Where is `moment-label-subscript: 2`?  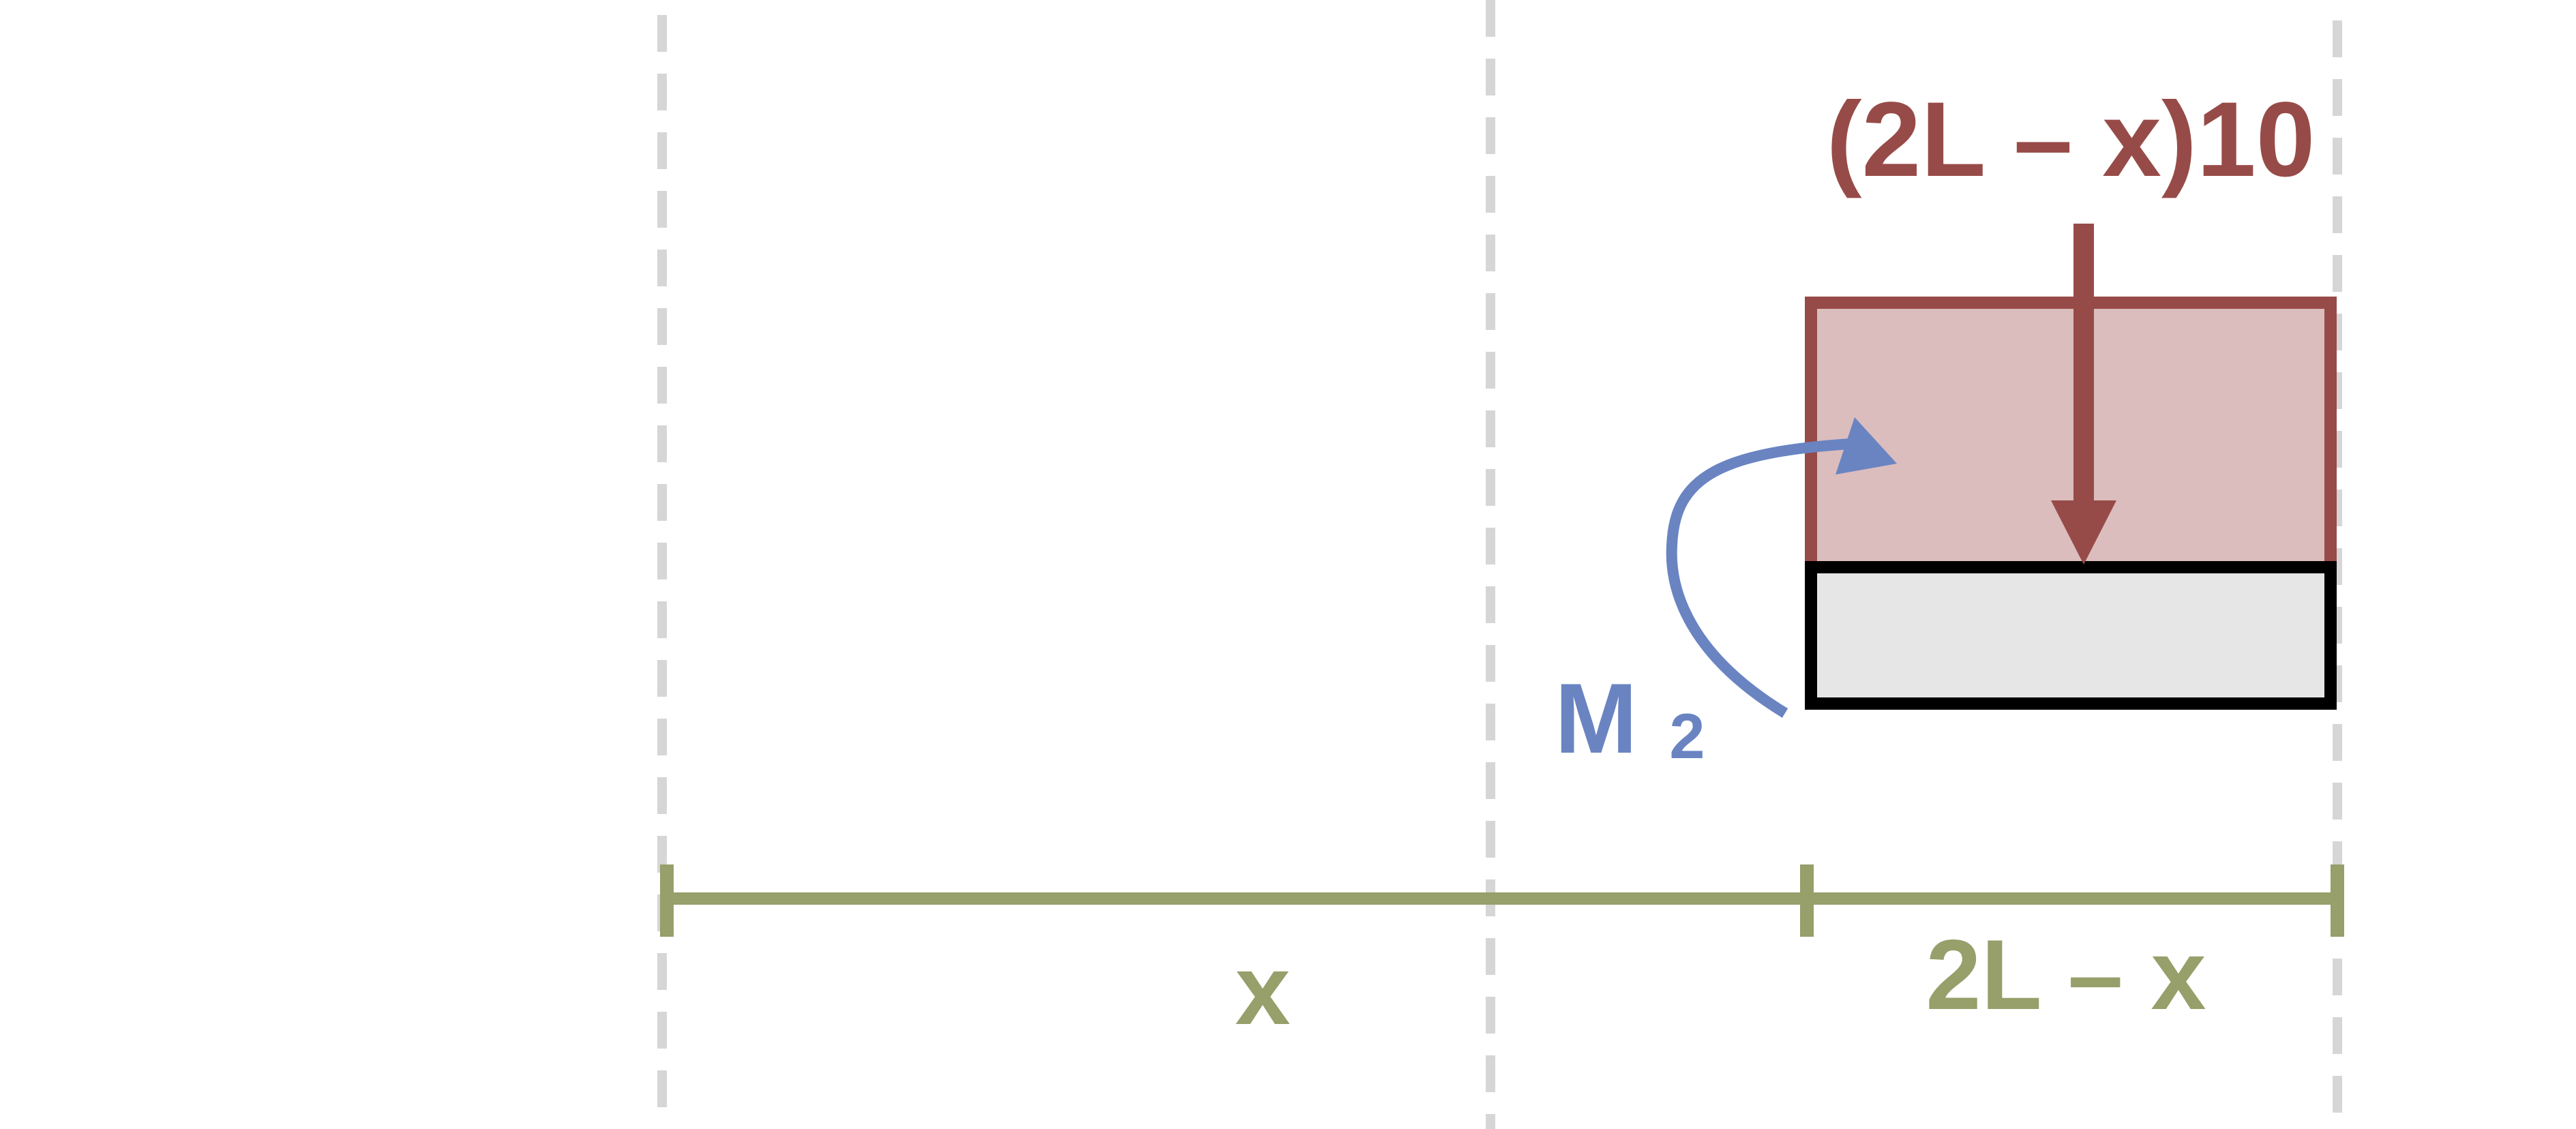 moment-label-subscript: 2 is located at coordinates (1687, 736).